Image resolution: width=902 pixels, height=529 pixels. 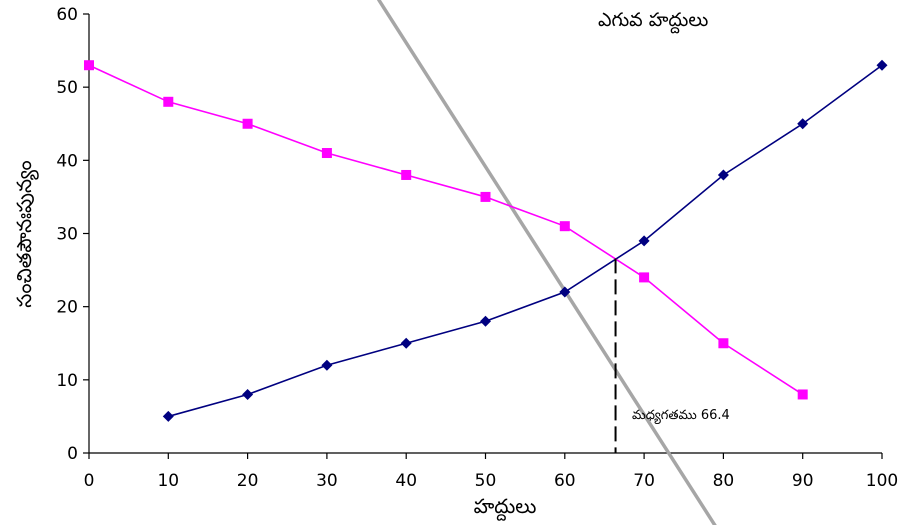 I want to click on upper-bounds-label: ఎగువ హద్దులు, so click(x=653, y=21).